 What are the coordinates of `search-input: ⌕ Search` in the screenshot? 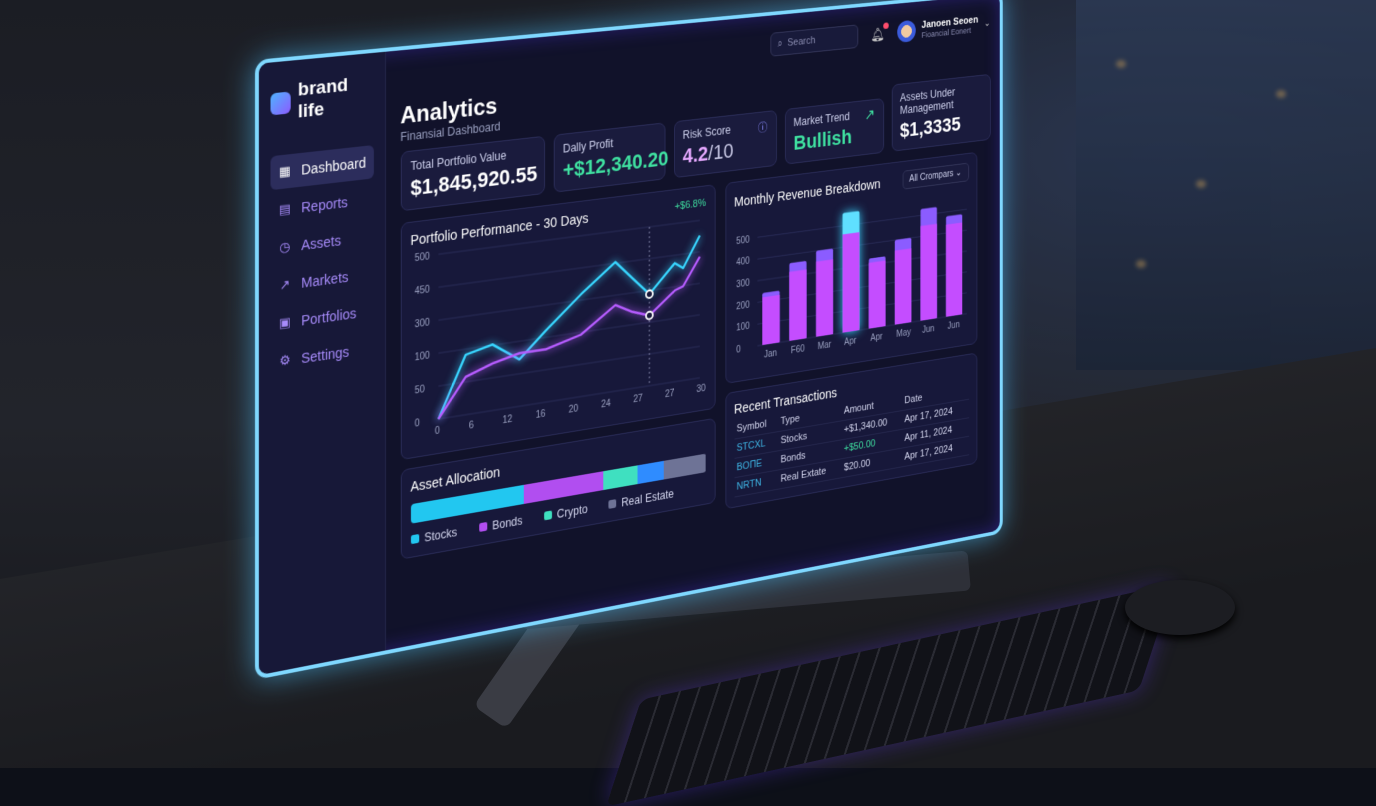 It's located at (814, 40).